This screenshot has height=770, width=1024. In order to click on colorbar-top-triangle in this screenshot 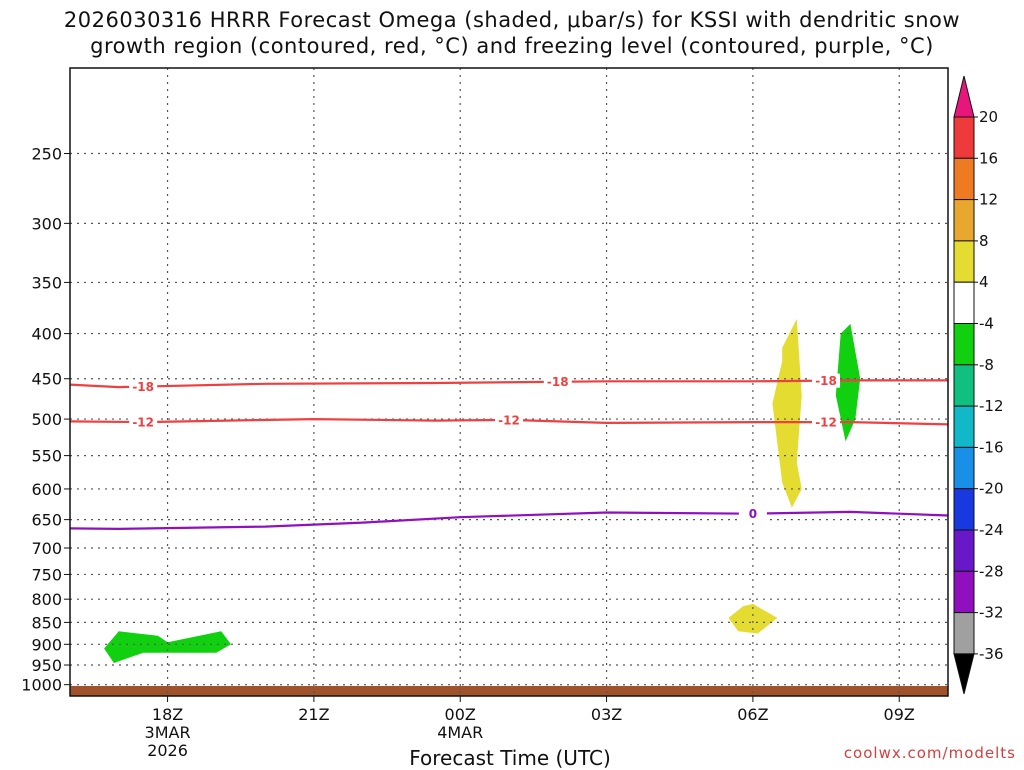, I will do `click(964, 96)`.